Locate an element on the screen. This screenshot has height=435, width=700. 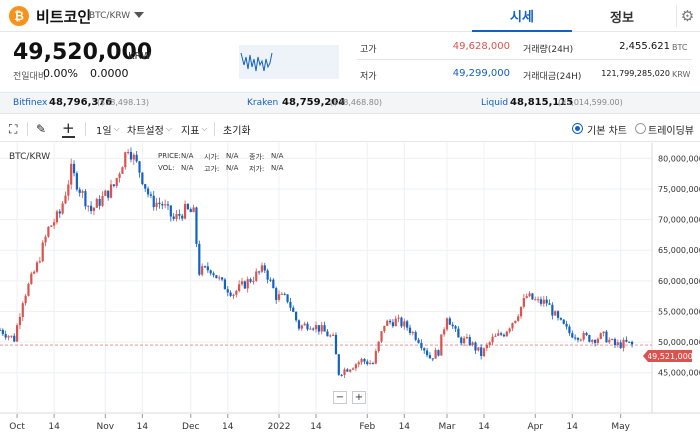
indicators-menu: 지표 ⌵ is located at coordinates (194, 129).